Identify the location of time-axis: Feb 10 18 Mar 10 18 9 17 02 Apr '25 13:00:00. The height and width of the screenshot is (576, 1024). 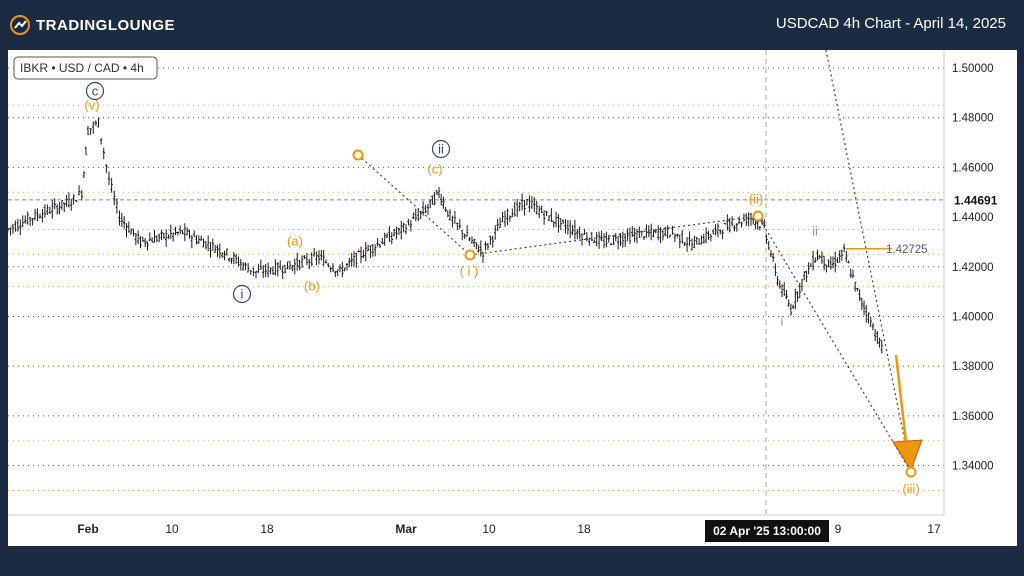
(476, 528).